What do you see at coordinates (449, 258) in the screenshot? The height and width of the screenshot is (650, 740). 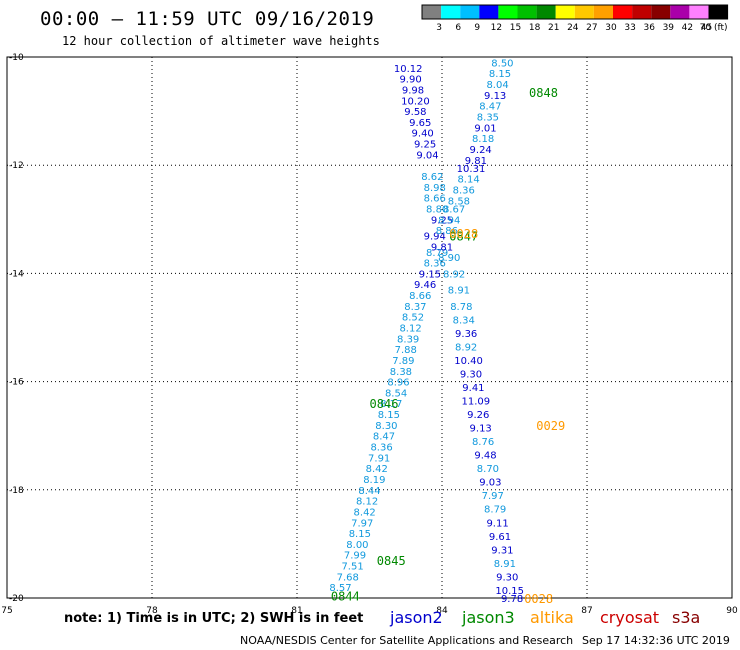 I see `wave-height-label: 8.90` at bounding box center [449, 258].